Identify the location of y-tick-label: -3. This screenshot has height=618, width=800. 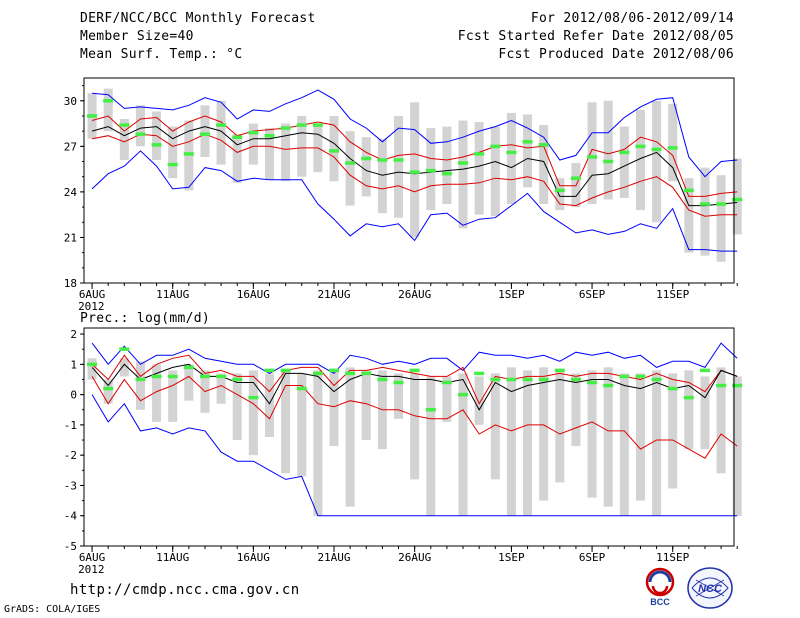
(70, 485).